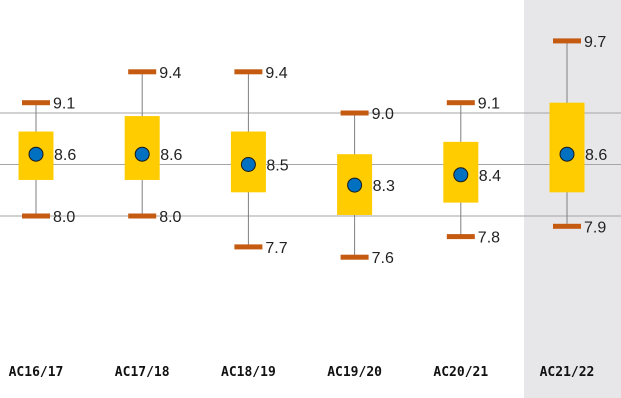 This screenshot has height=398, width=621. I want to click on max-label: 9.7, so click(595, 42).